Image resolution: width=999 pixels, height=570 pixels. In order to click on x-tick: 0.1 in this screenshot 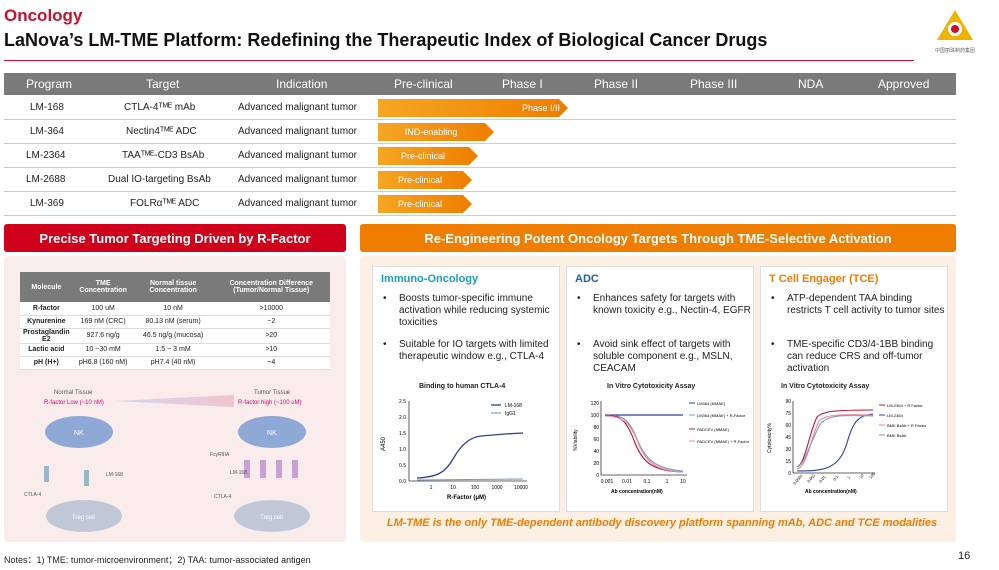, I will do `click(836, 478)`.